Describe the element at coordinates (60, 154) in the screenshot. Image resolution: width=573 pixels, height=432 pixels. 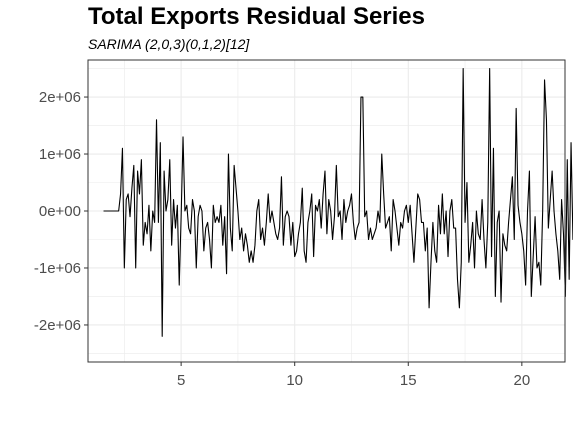
I see `y-tick-label: 1e+06` at that location.